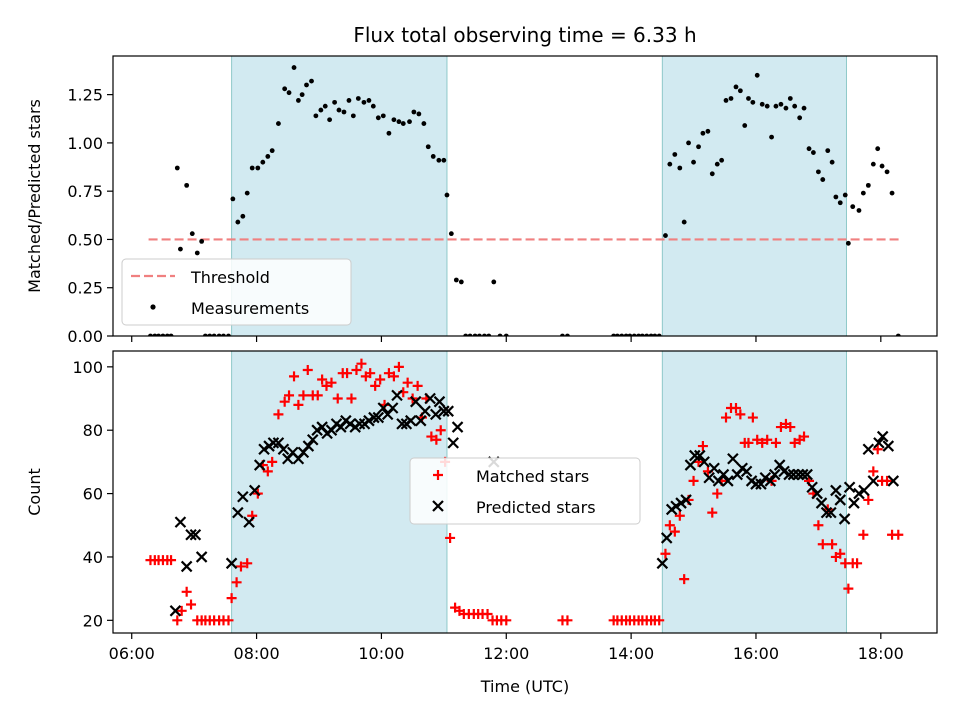 This screenshot has height=724, width=960. Describe the element at coordinates (257, 653) in the screenshot. I see `x-tick-label: 08:00` at that location.